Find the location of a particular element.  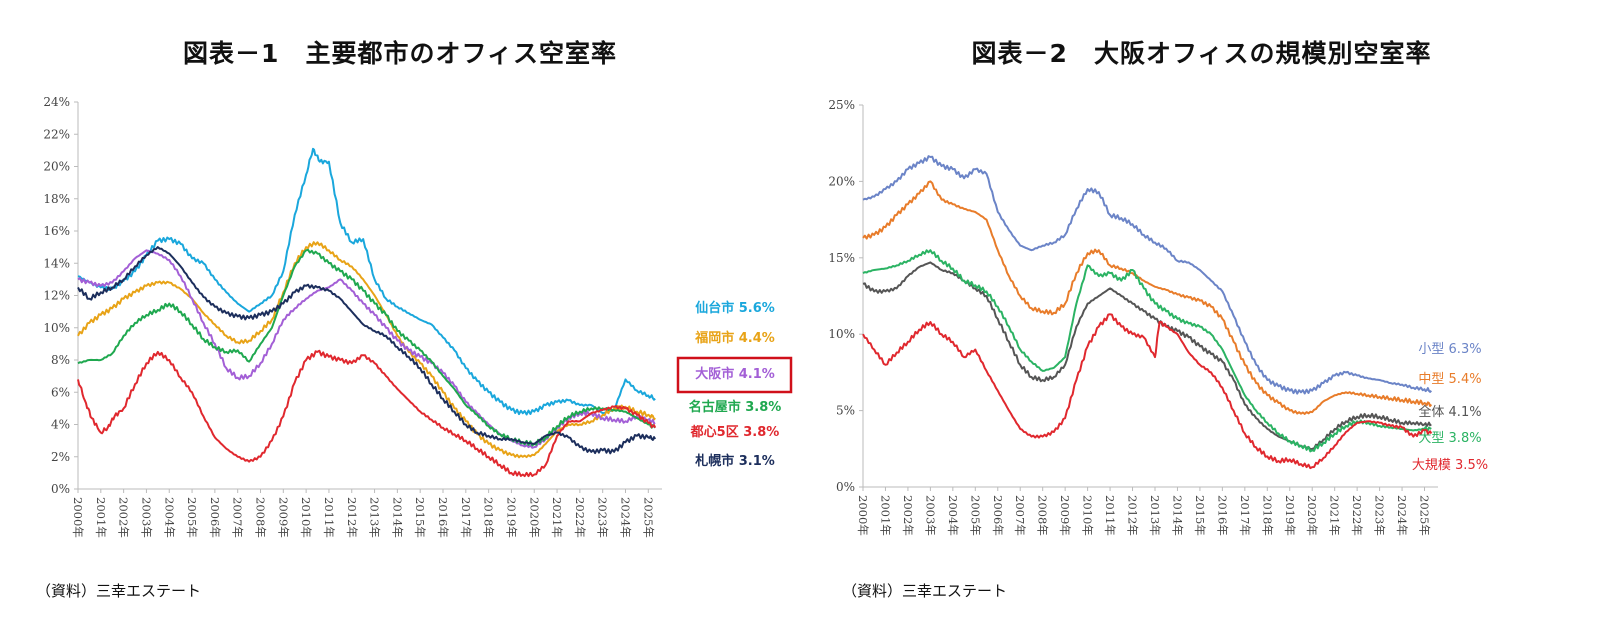

series-line-大阪市 is located at coordinates (366, 349).